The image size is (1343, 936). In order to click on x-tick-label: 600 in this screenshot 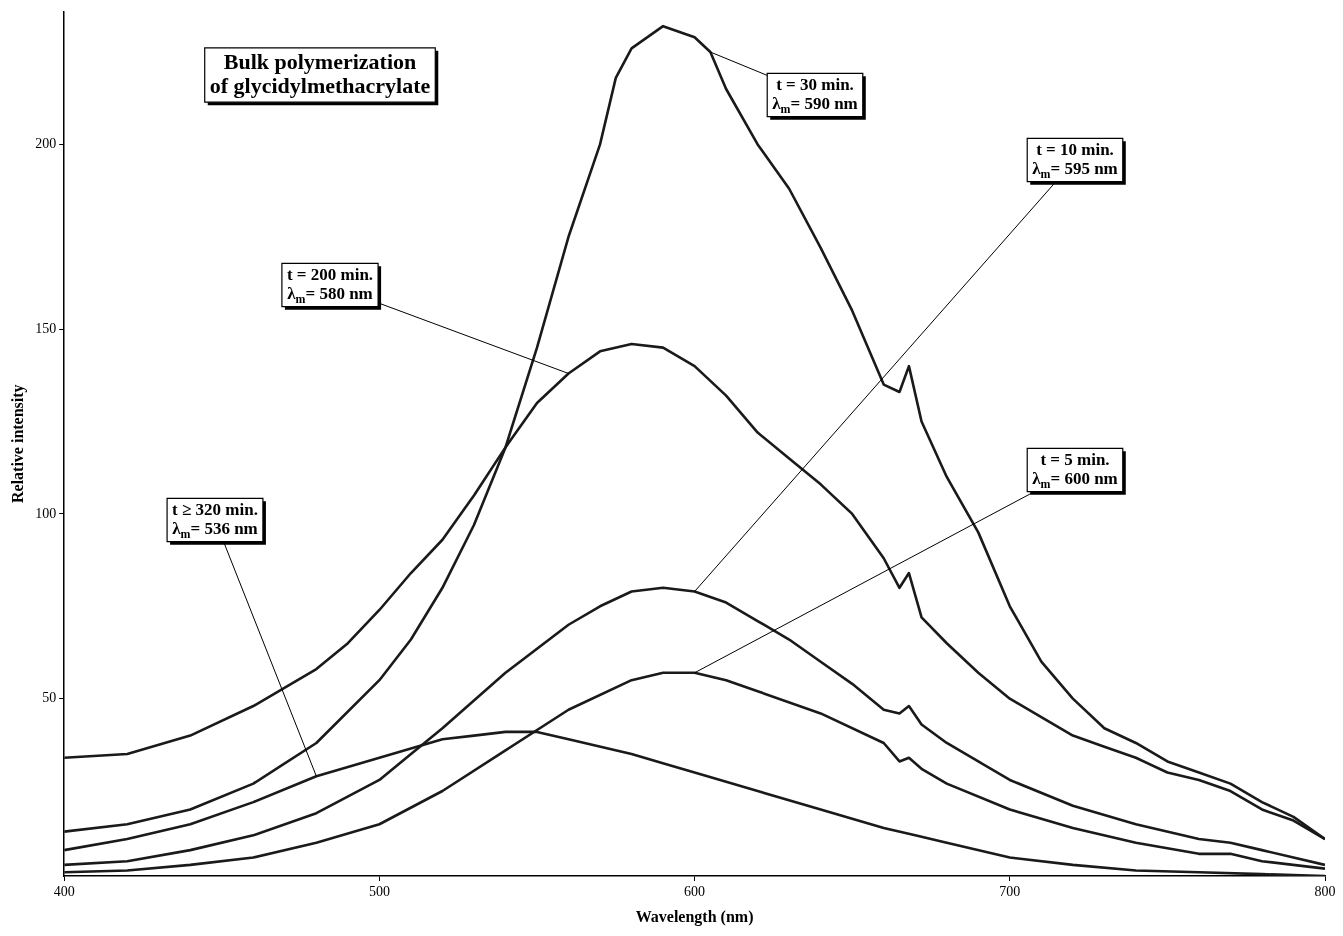, I will do `click(695, 892)`.